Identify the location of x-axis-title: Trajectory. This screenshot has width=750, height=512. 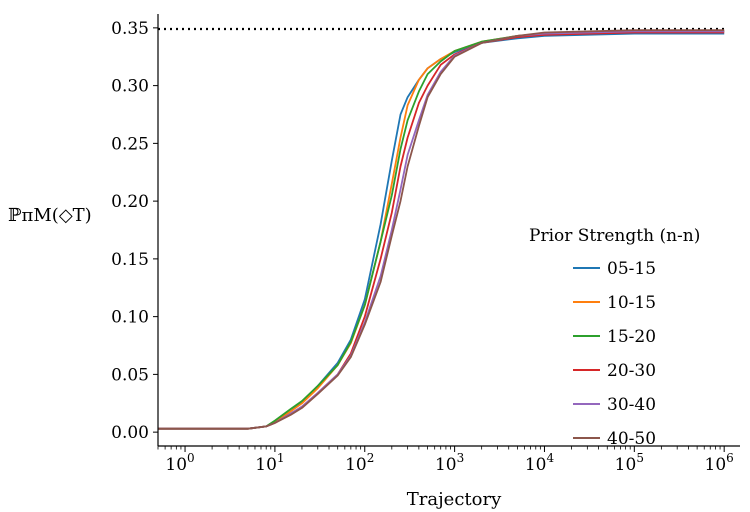
(454, 499).